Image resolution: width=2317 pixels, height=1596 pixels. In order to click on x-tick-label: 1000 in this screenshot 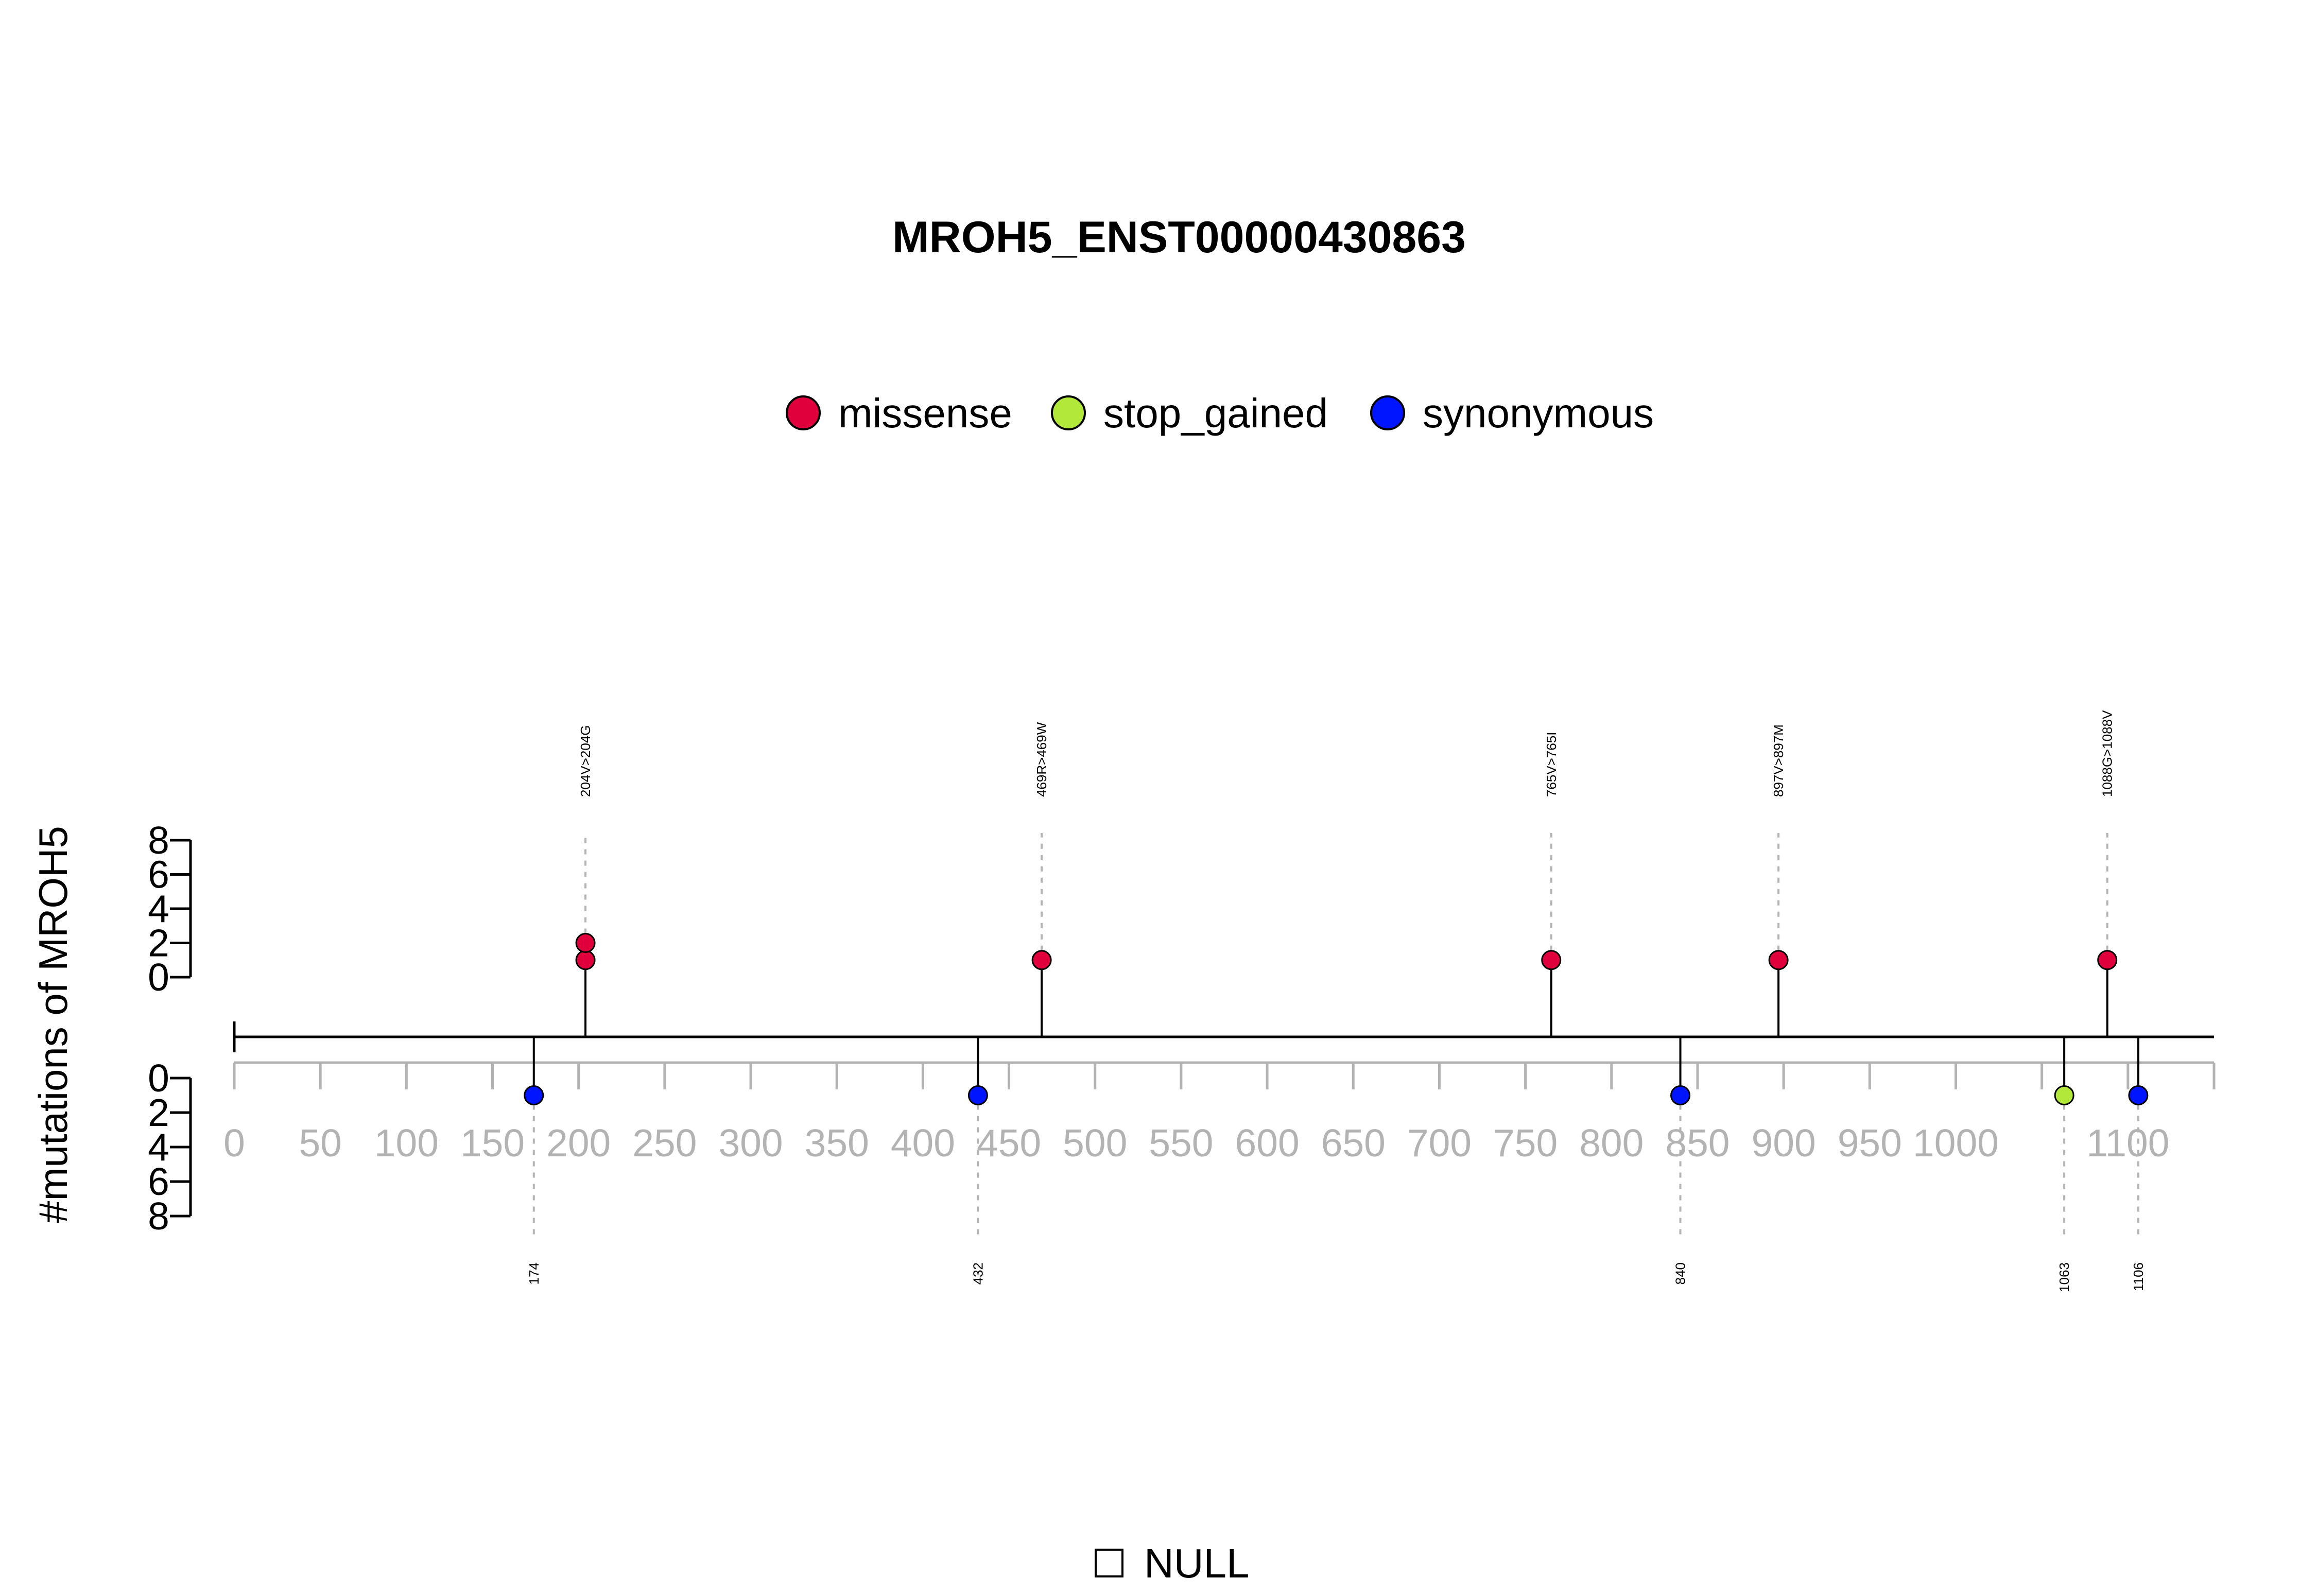, I will do `click(1956, 1143)`.